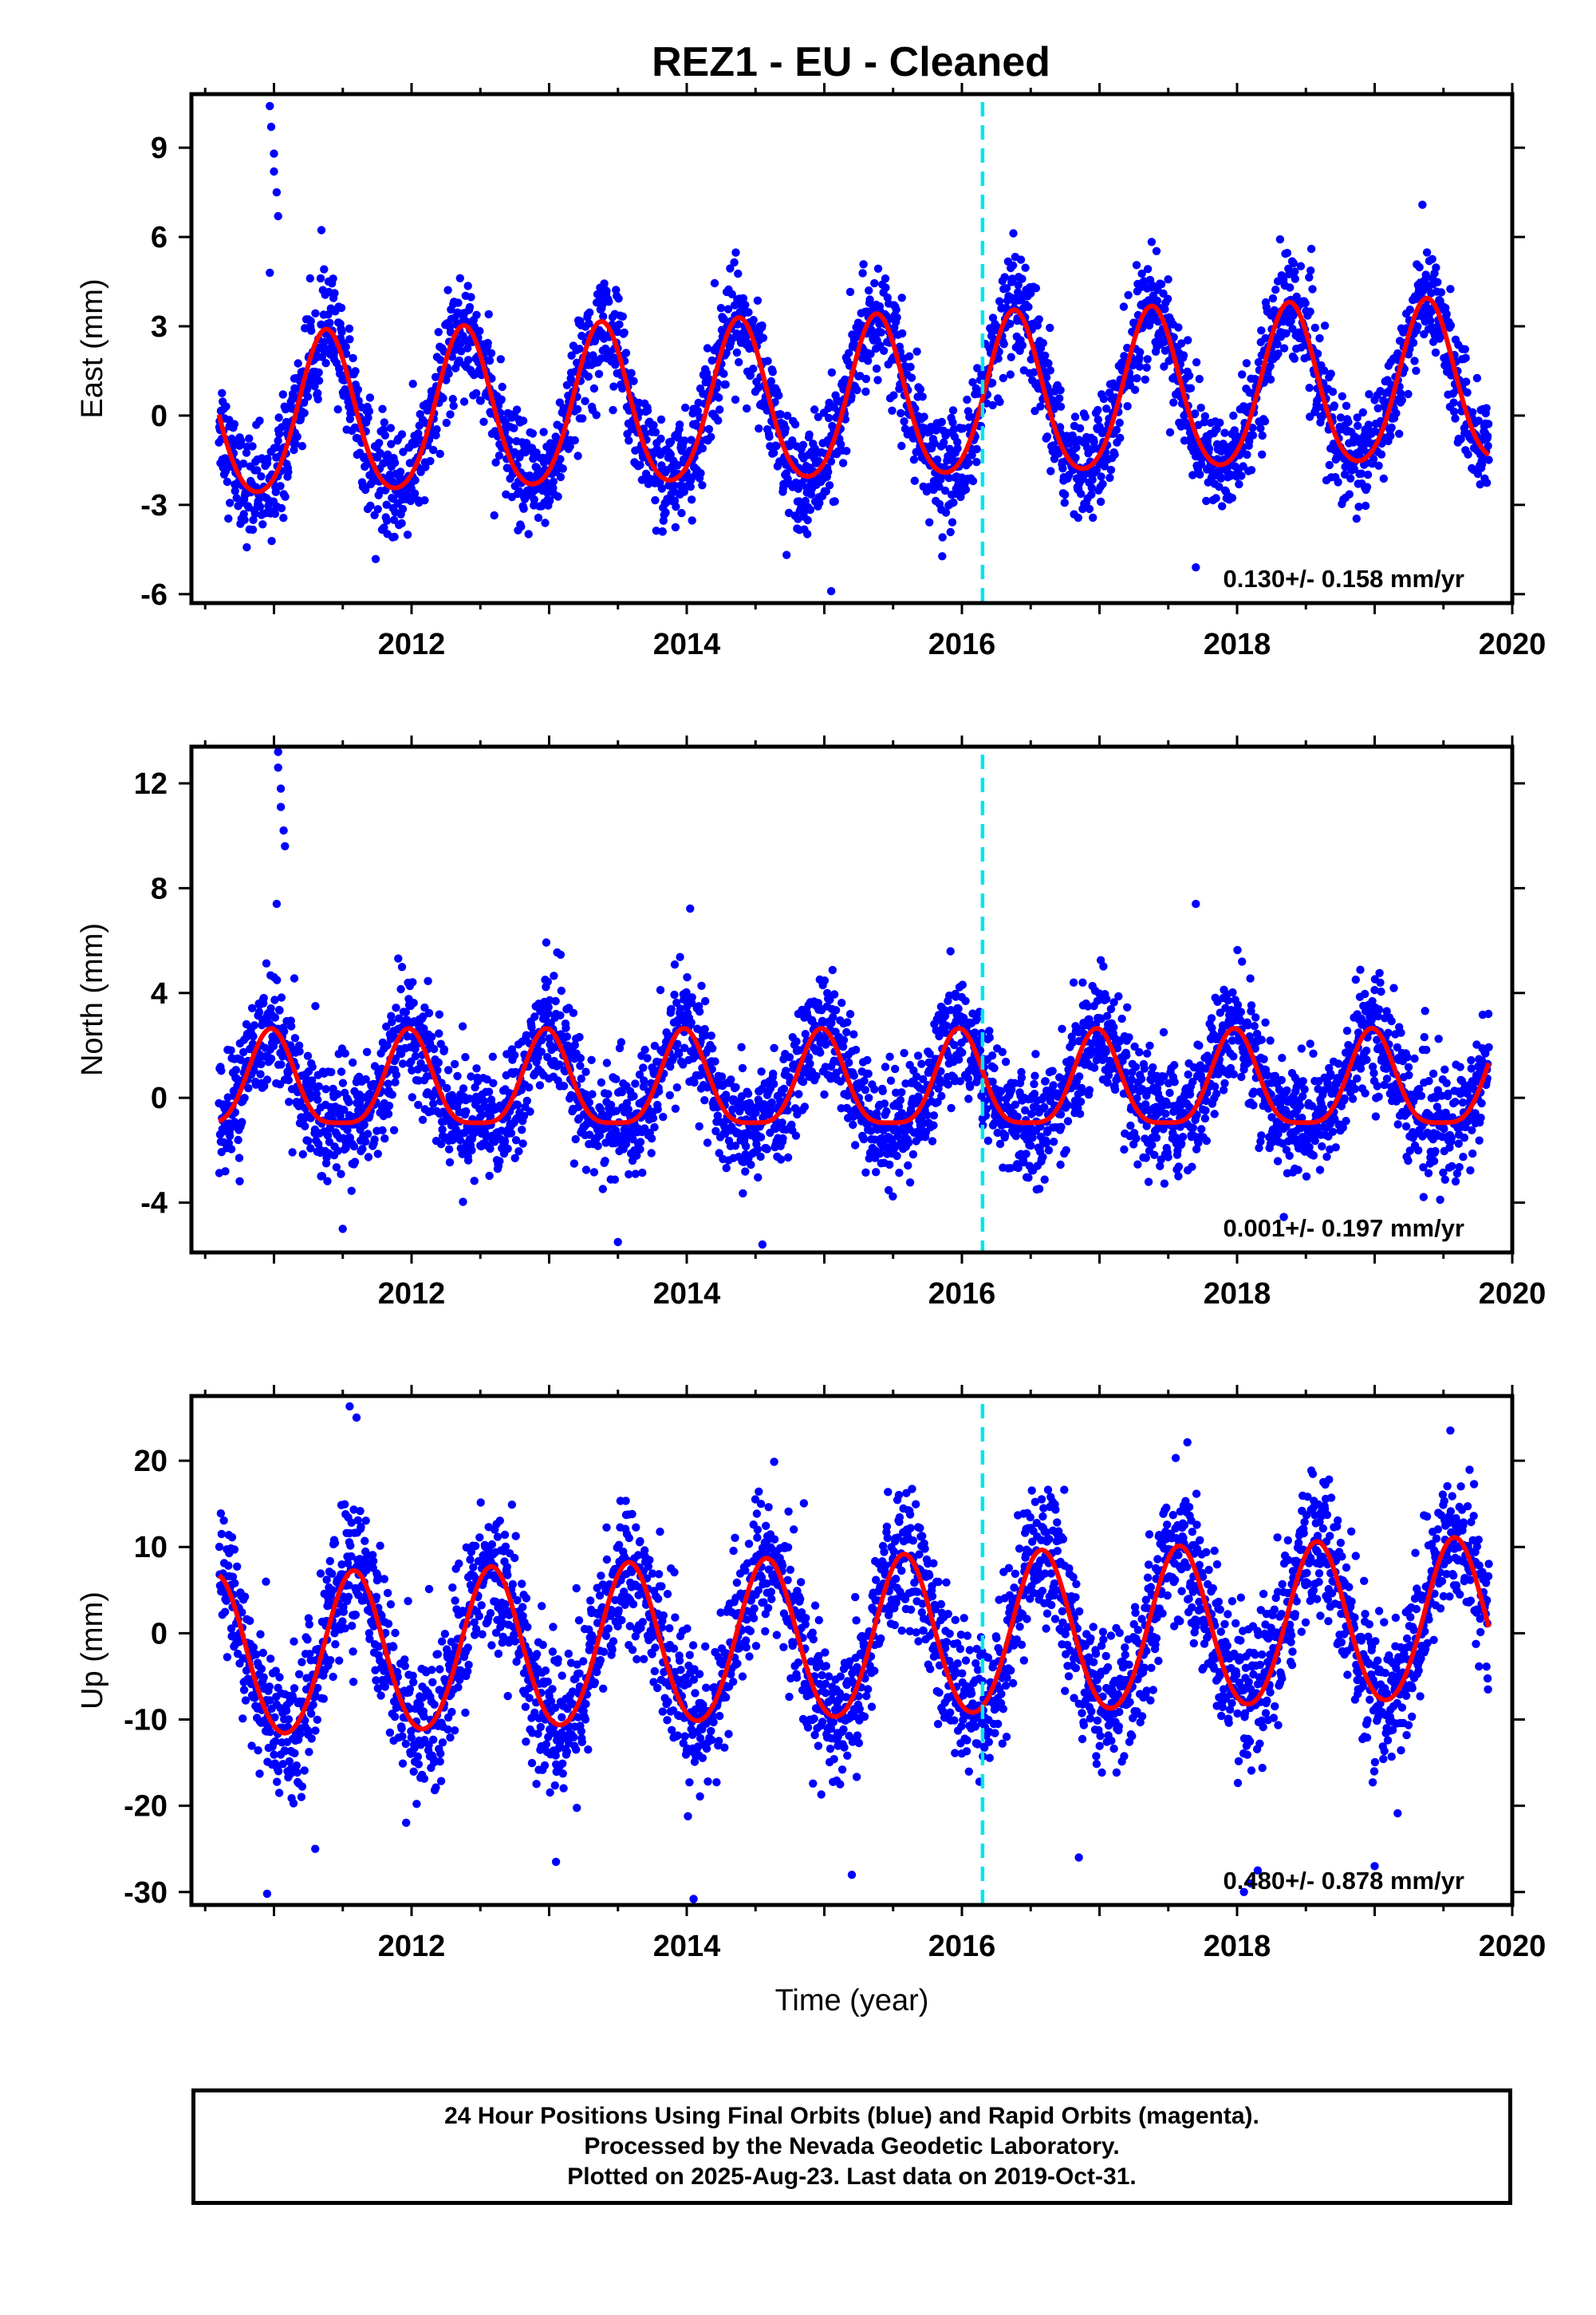  Describe the element at coordinates (92, 348) in the screenshot. I see `y-axis-label: East (mm)` at that location.